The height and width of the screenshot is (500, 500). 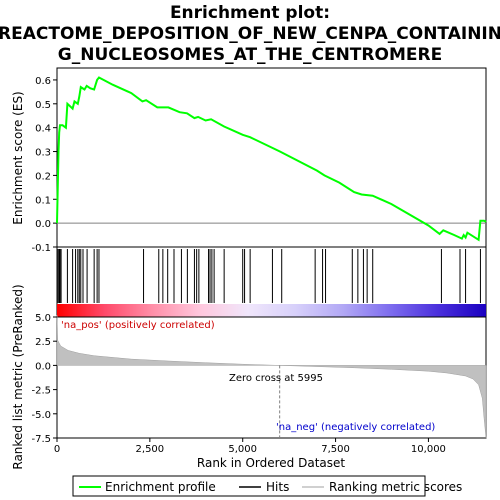 What do you see at coordinates (395, 487) in the screenshot?
I see `legend-metric-label: Ranking metric scores` at bounding box center [395, 487].